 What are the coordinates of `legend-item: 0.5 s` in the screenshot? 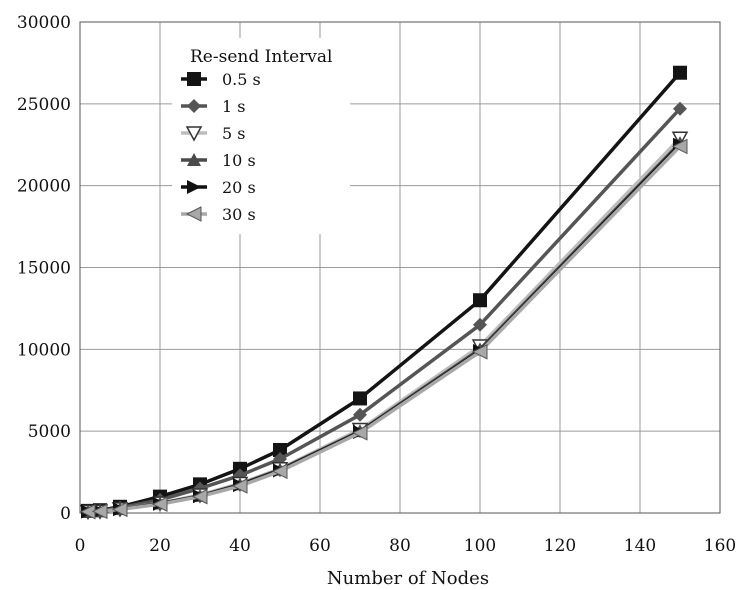 It's located at (221, 79).